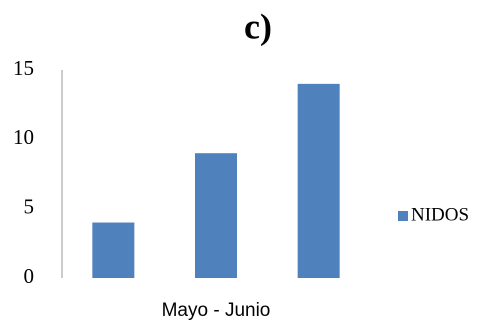  What do you see at coordinates (440, 214) in the screenshot?
I see `legend-label: NIDOS` at bounding box center [440, 214].